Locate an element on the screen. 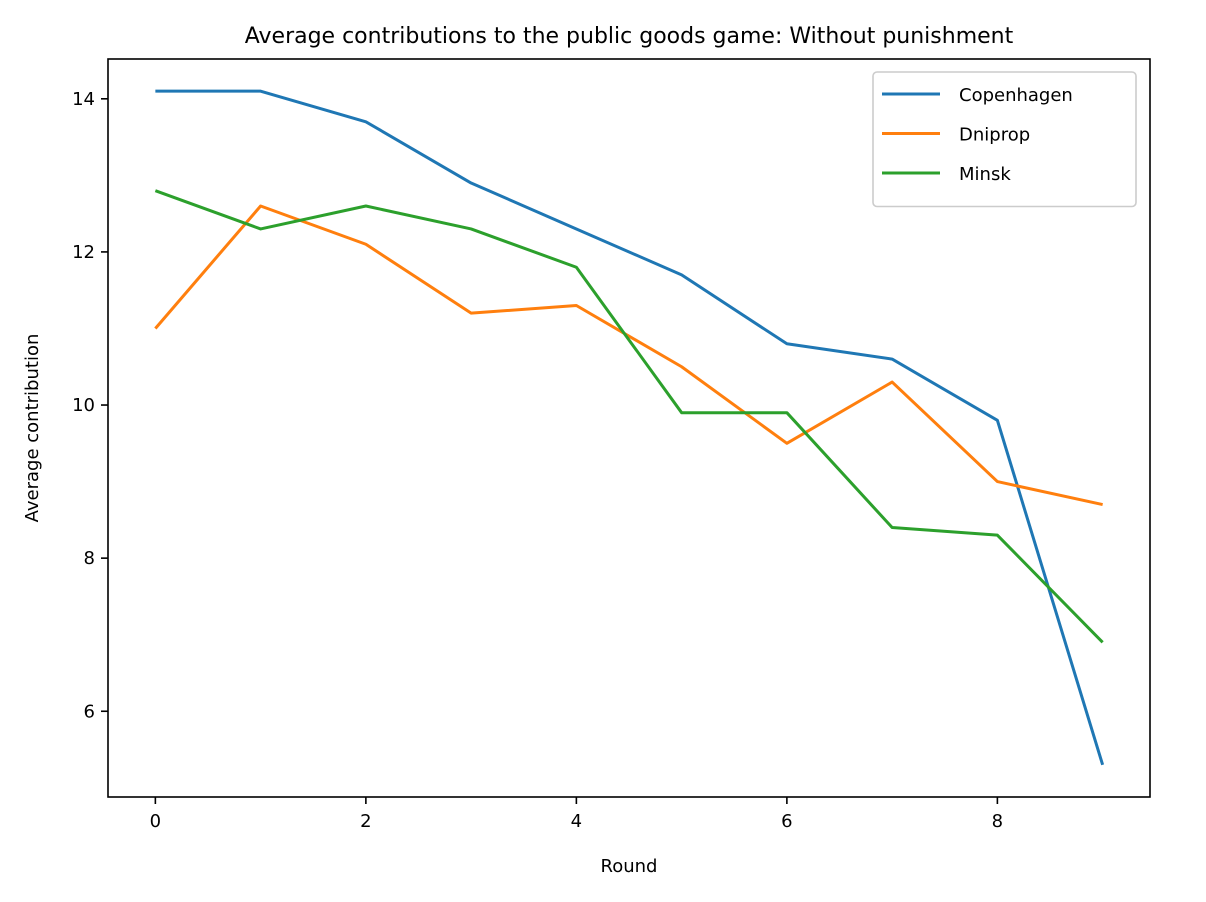  y-tick-label: 14 is located at coordinates (83, 99).